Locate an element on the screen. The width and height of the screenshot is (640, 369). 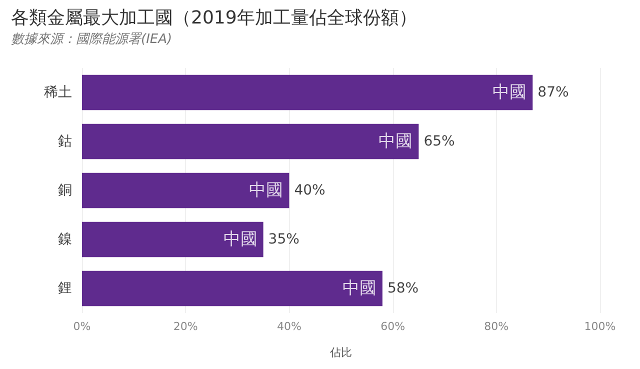
y-tick-label: 鋰 is located at coordinates (65, 288).